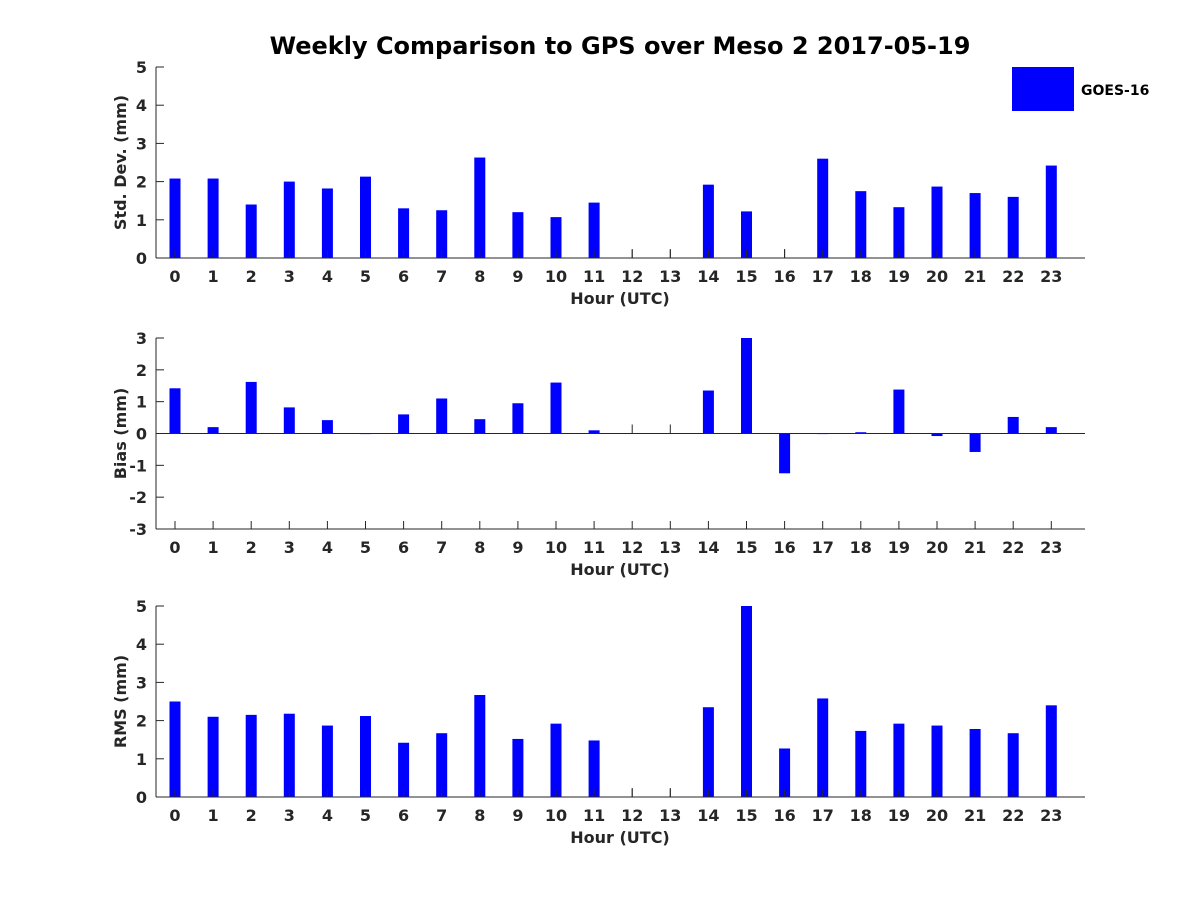  I want to click on std-dev-ytick-label: 1, so click(141, 220).